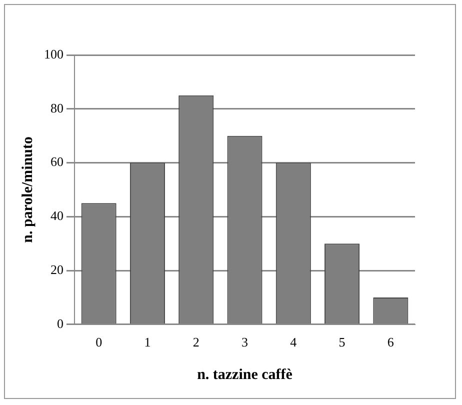 The width and height of the screenshot is (462, 405). Describe the element at coordinates (57, 108) in the screenshot. I see `y-tick-label: 80` at that location.